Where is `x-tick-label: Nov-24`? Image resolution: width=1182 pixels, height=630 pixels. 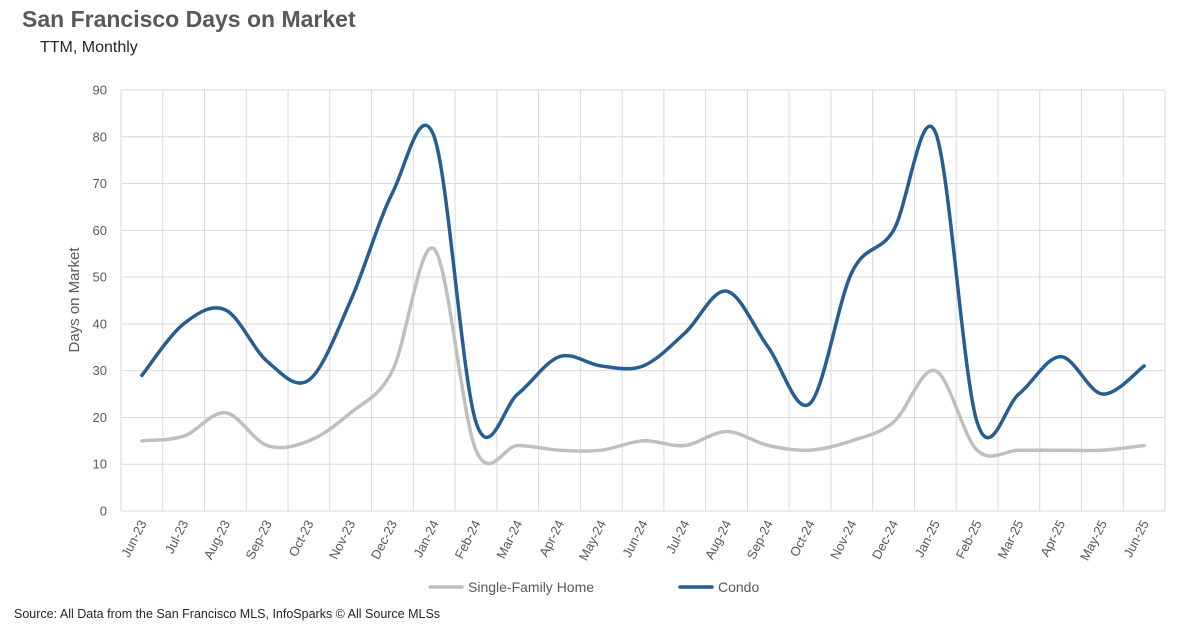
x-tick-label: Nov-24 is located at coordinates (843, 540).